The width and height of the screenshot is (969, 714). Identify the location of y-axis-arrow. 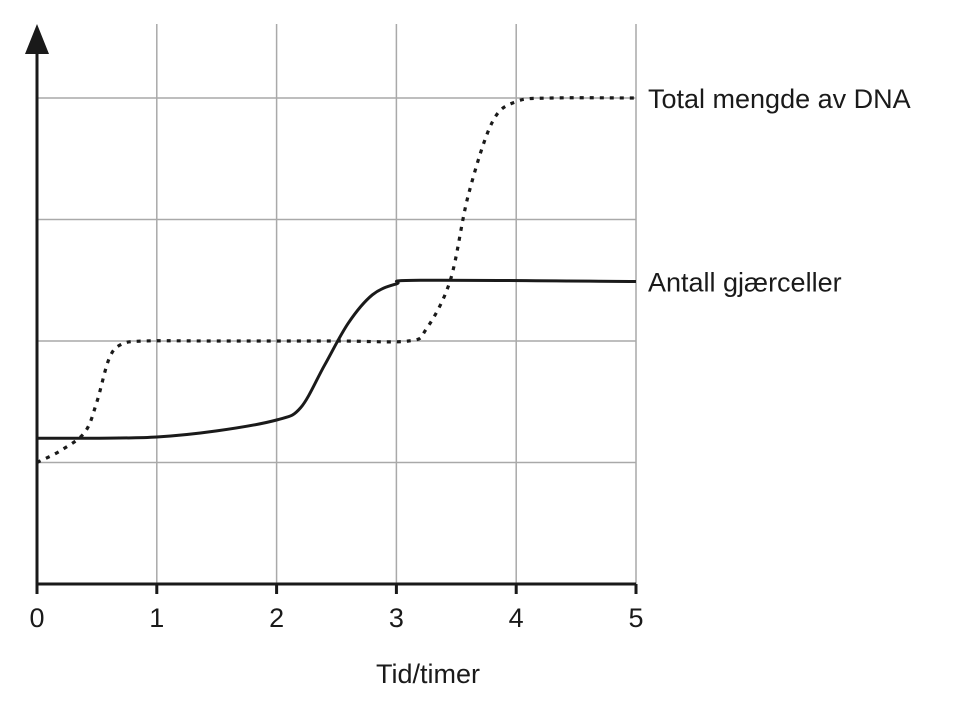
(37, 39).